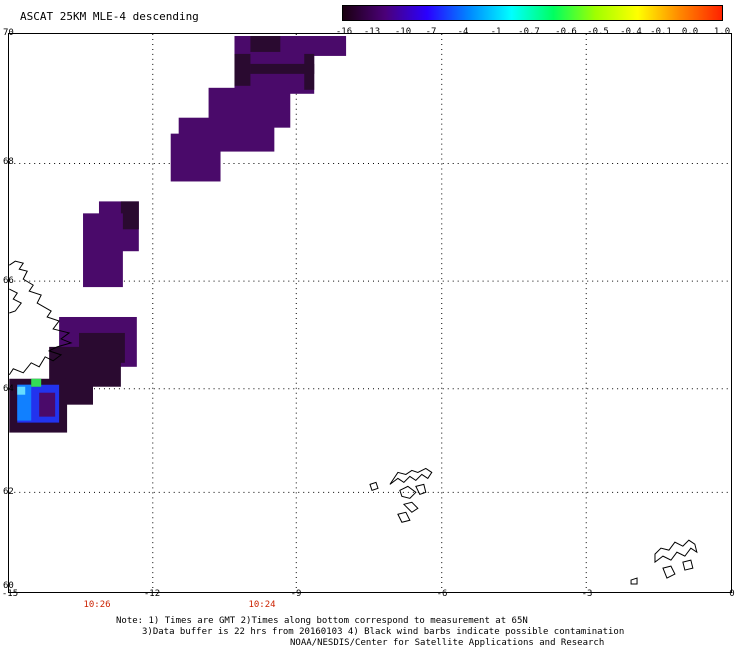 The height and width of the screenshot is (650, 740). What do you see at coordinates (532, 13) in the screenshot?
I see `colorbar` at bounding box center [532, 13].